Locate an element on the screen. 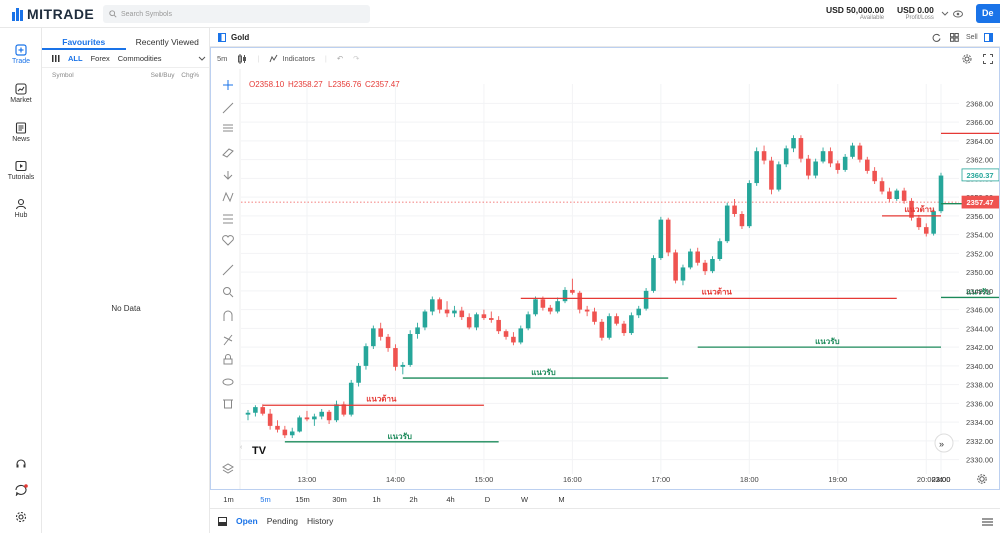  horizontal-lines-icon is located at coordinates (228, 128).